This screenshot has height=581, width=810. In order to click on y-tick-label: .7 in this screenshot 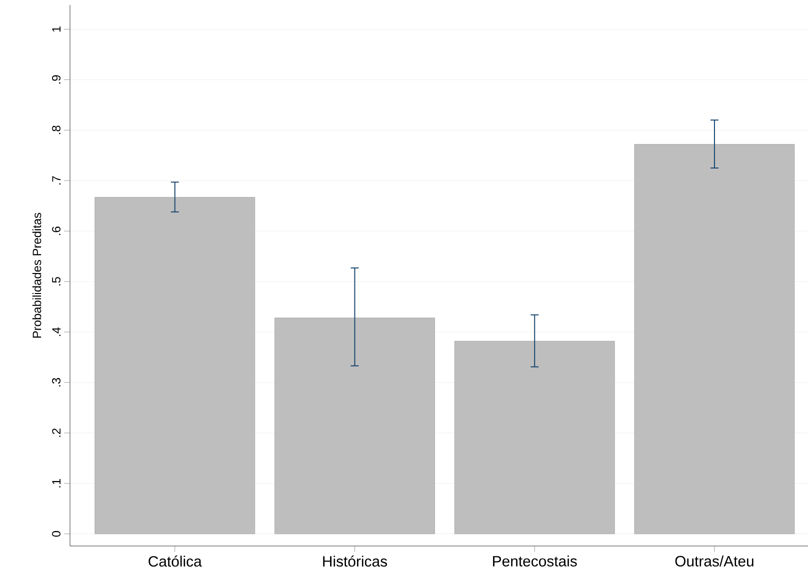, I will do `click(56, 180)`.